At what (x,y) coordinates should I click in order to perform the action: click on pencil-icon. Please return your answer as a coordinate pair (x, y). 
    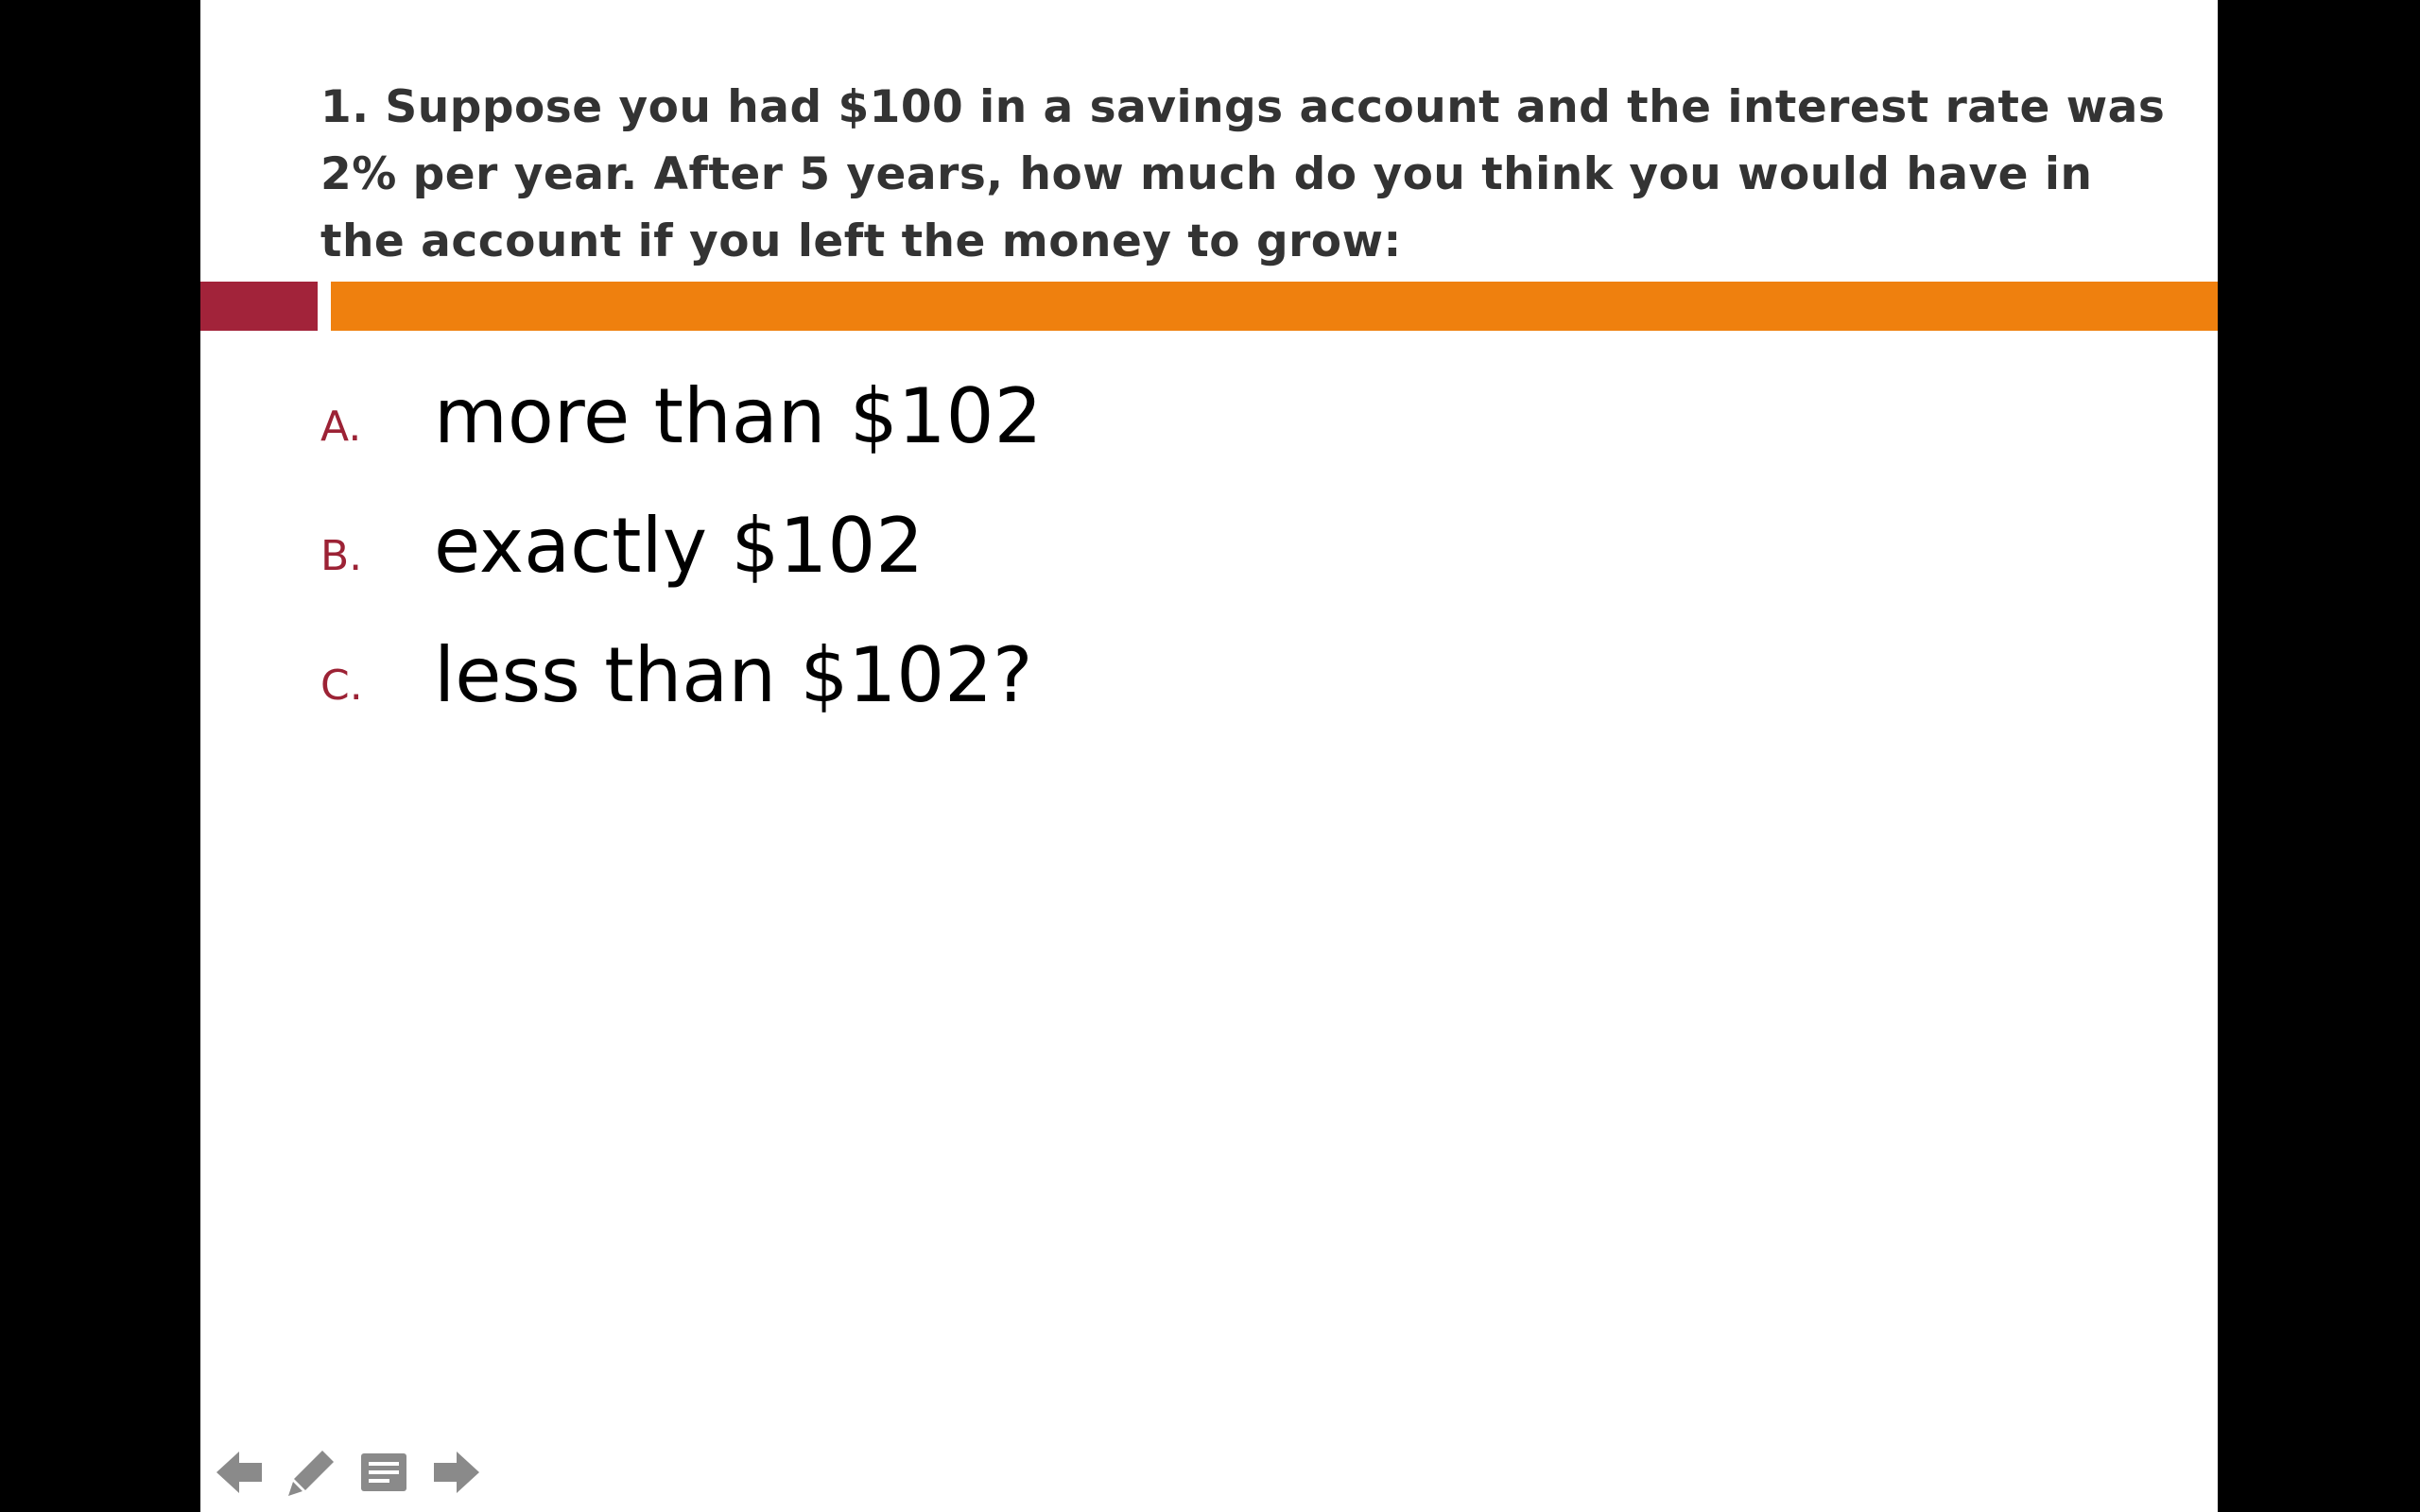
    Looking at the image, I should click on (311, 1473).